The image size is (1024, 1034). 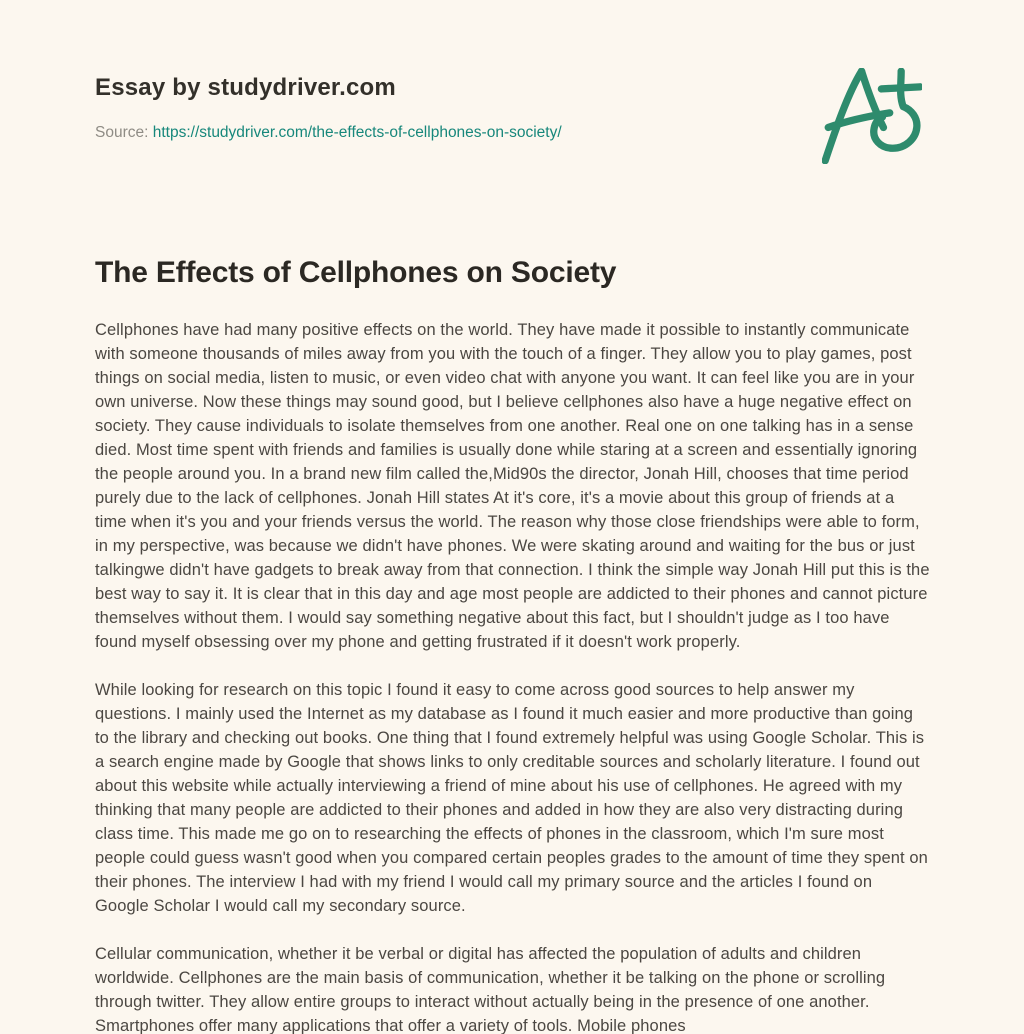 I want to click on site-title: Essay by studydriver.com, so click(x=245, y=87).